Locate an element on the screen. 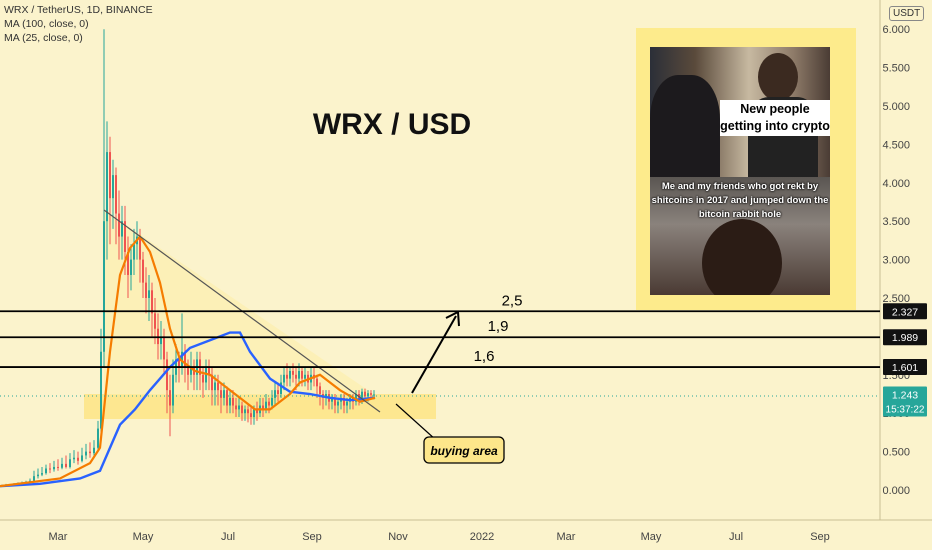 This screenshot has width=932, height=550. price-tag: 2.327 is located at coordinates (905, 312).